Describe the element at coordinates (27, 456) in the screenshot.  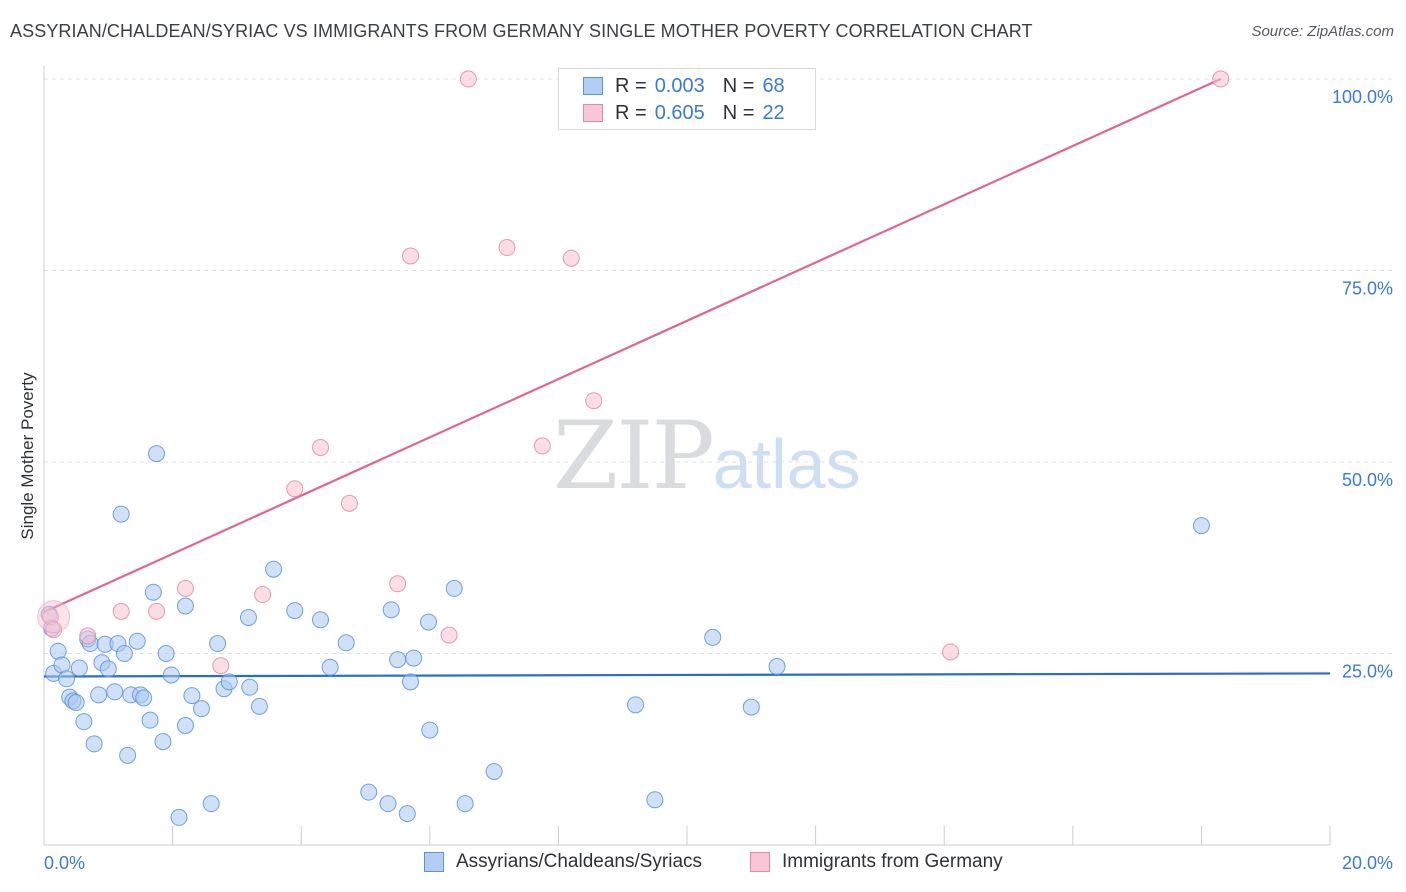
I see `y-axis-title: Single Mother Poverty` at that location.